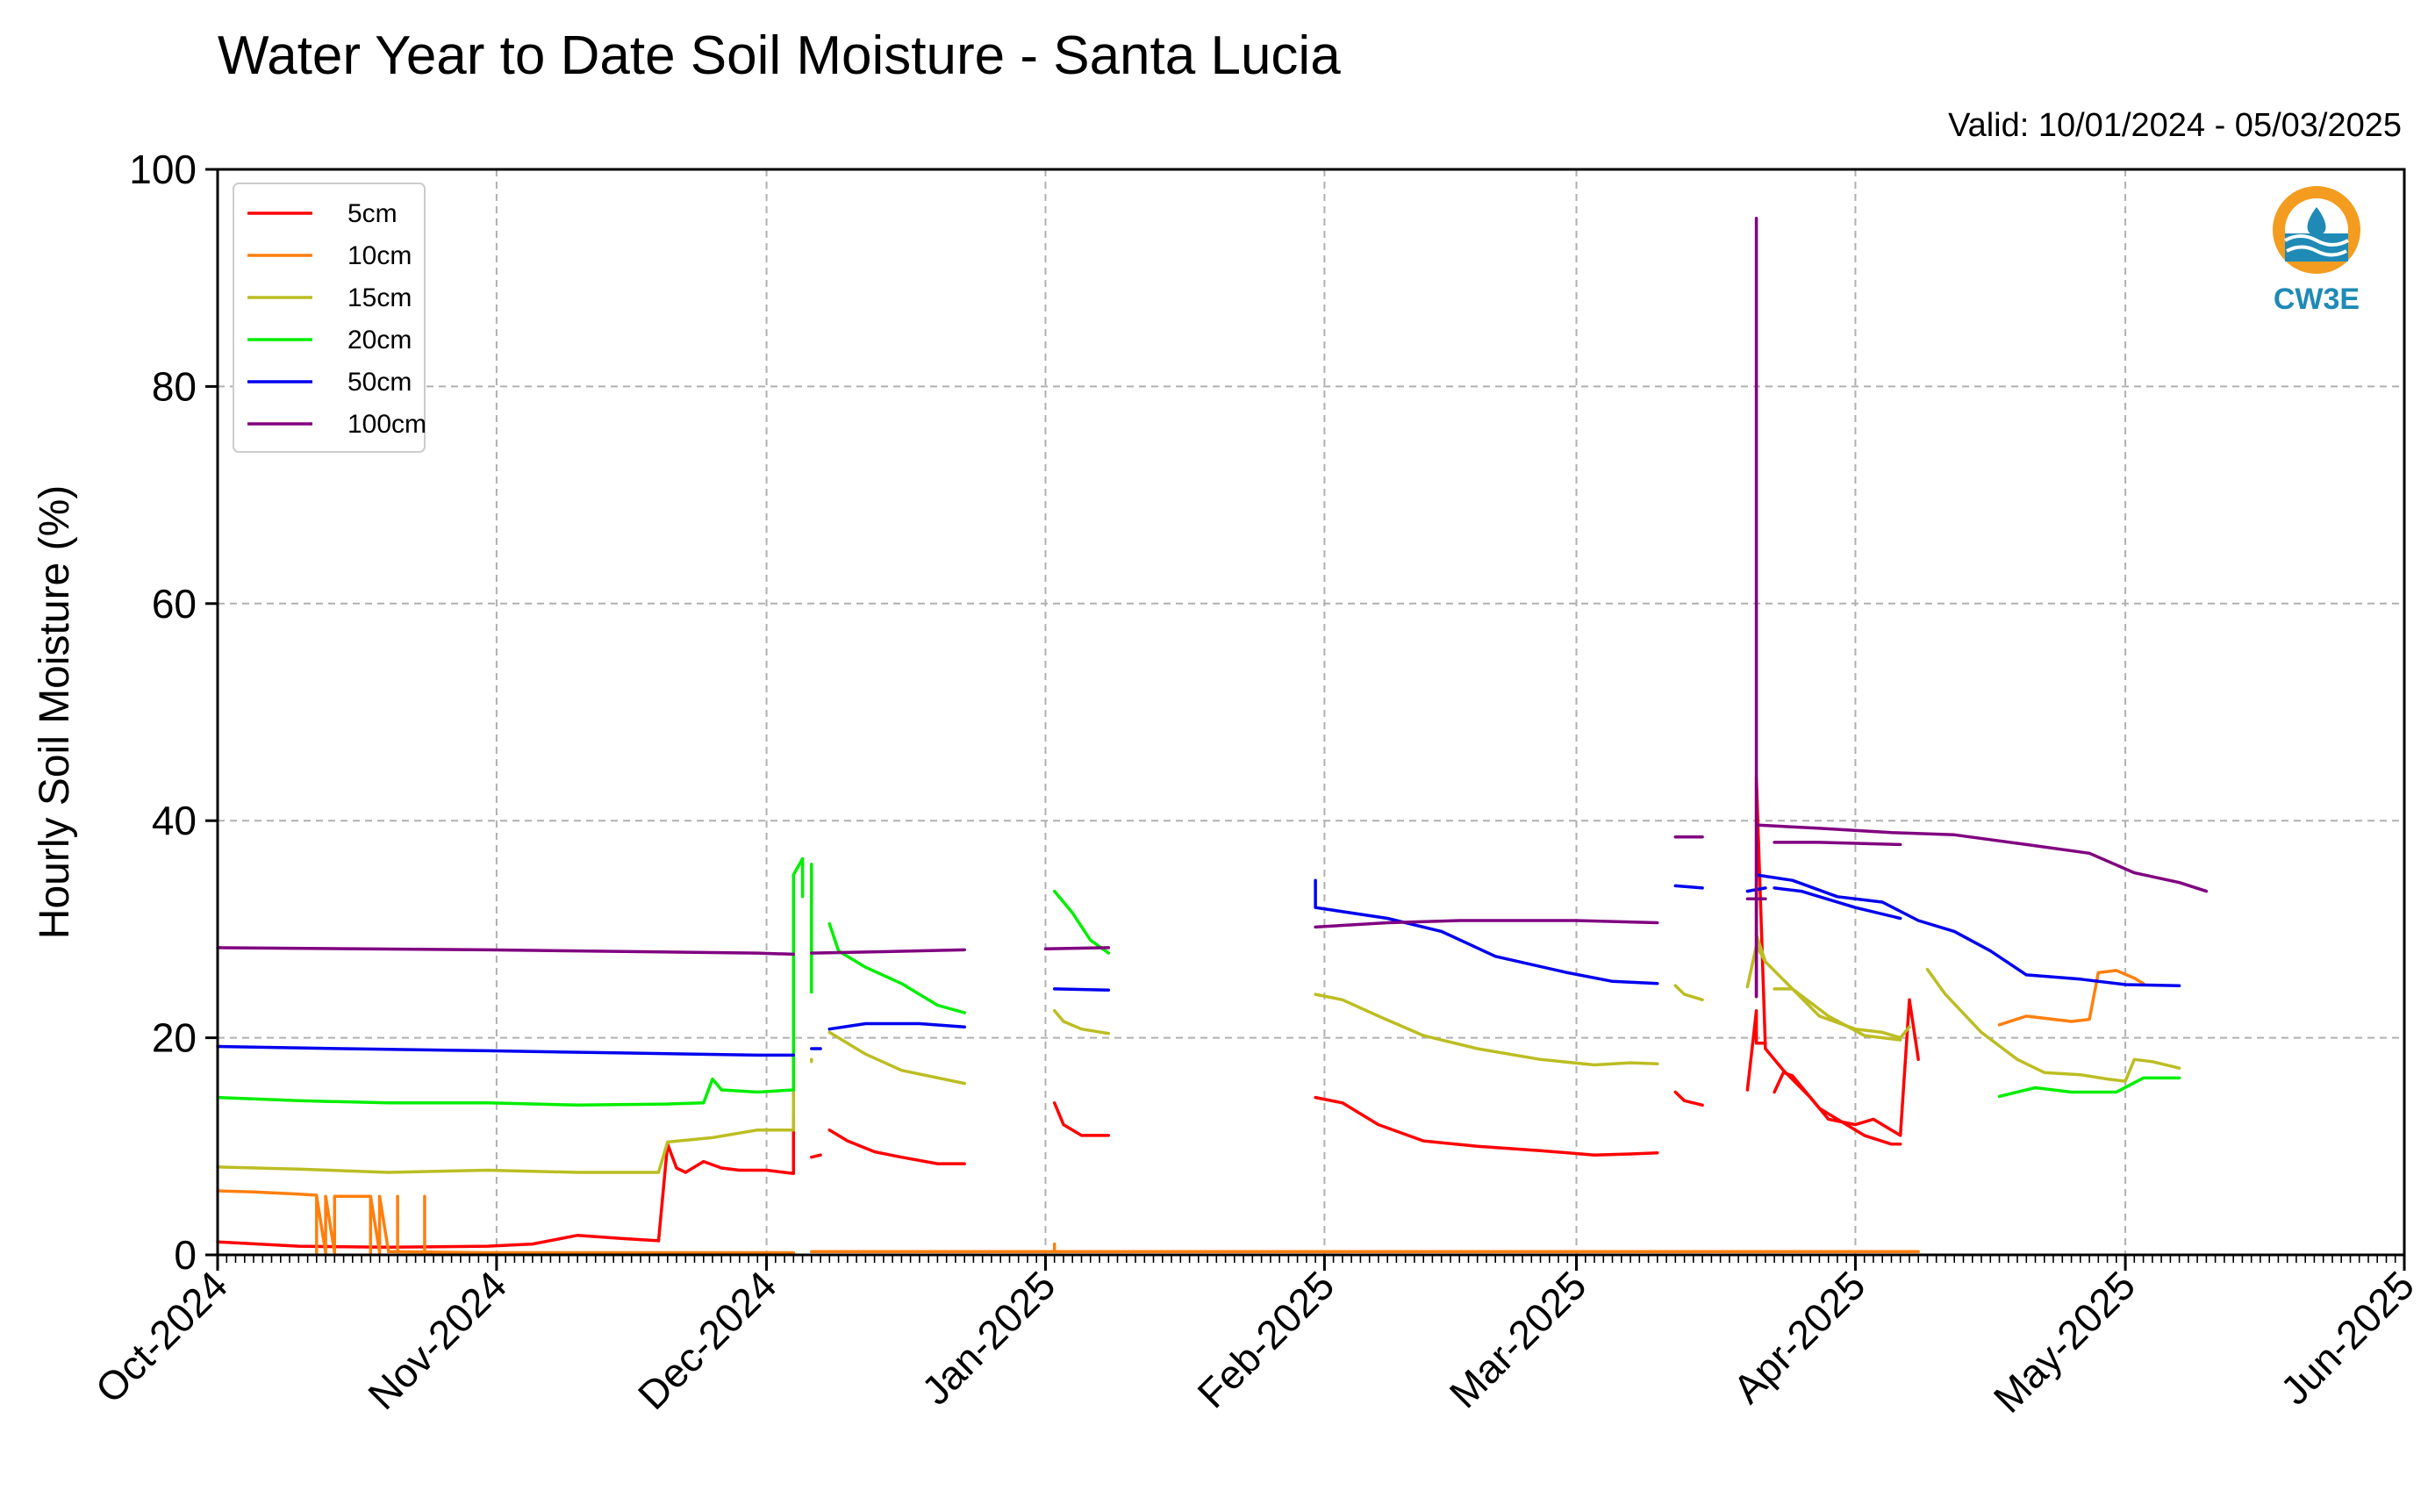 This screenshot has width=2428, height=1512. Describe the element at coordinates (379, 341) in the screenshot. I see `legend-label-20cm: 20cm` at that location.